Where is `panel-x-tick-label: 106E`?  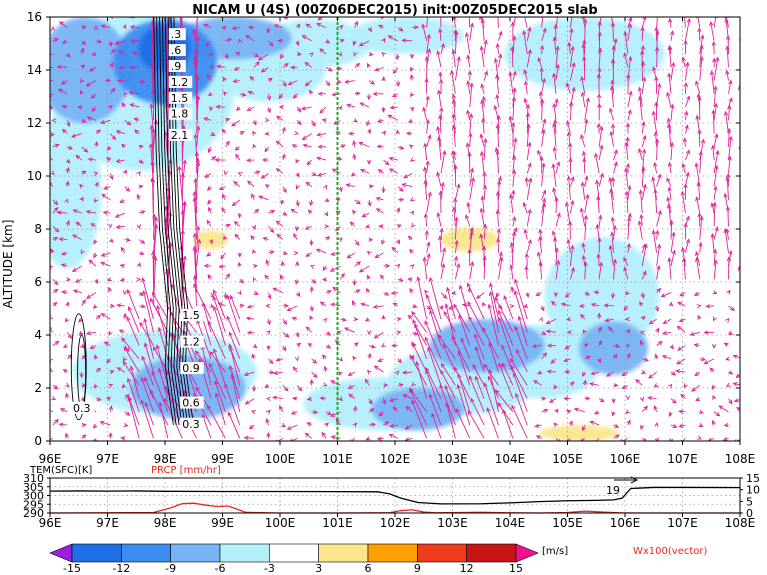
panel-x-tick-label: 106E is located at coordinates (625, 523).